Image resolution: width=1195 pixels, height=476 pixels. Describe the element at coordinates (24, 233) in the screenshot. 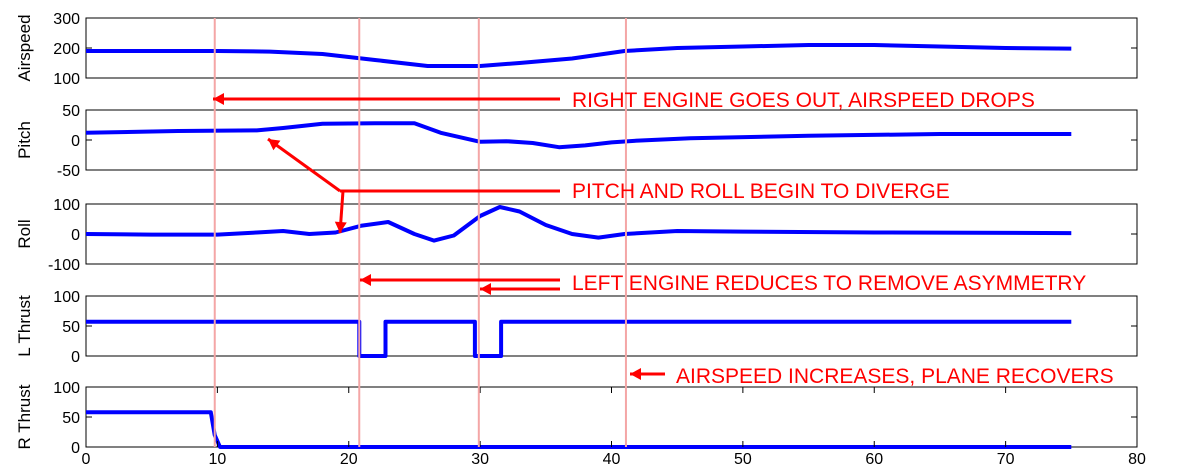

I see `y-axis-label: Roll` at that location.